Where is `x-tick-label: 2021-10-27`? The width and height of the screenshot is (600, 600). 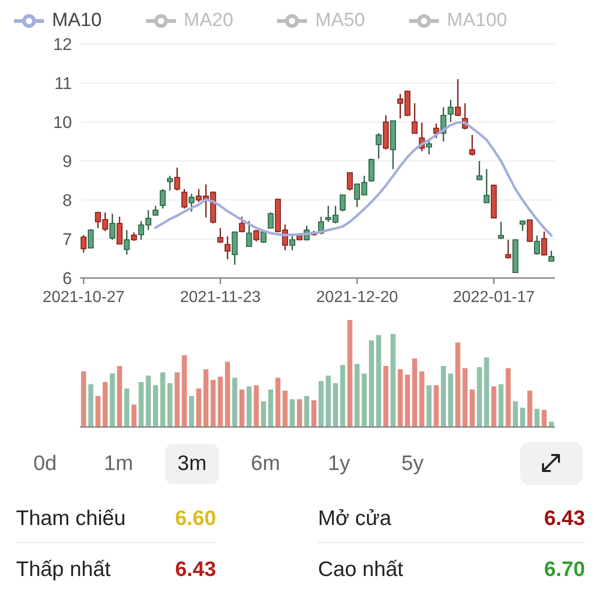
x-tick-label: 2021-10-27 is located at coordinates (83, 297).